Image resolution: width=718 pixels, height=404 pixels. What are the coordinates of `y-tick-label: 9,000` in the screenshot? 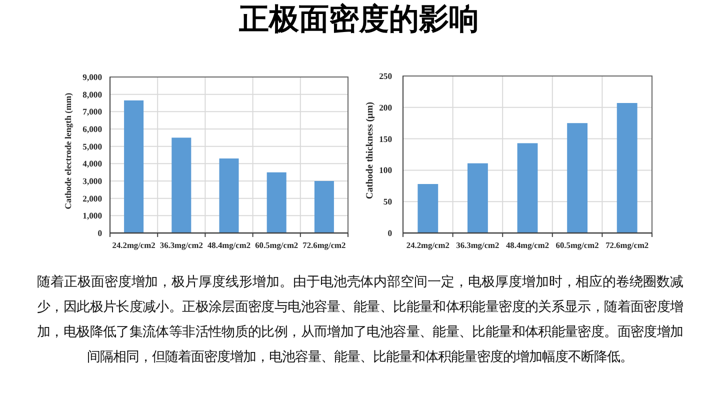 It's located at (92, 77).